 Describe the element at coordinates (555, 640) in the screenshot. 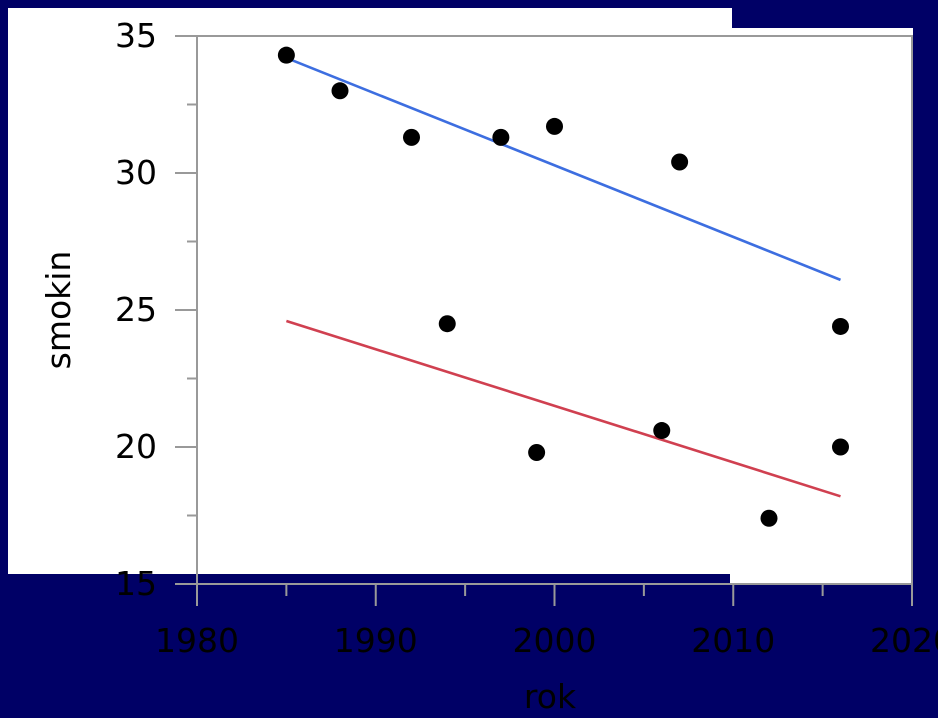

I see `x-tick-label: 2000` at that location.